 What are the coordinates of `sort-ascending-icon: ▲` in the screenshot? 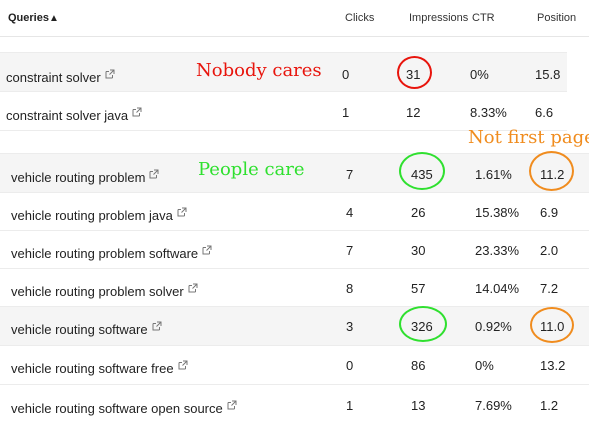 It's located at (53, 18).